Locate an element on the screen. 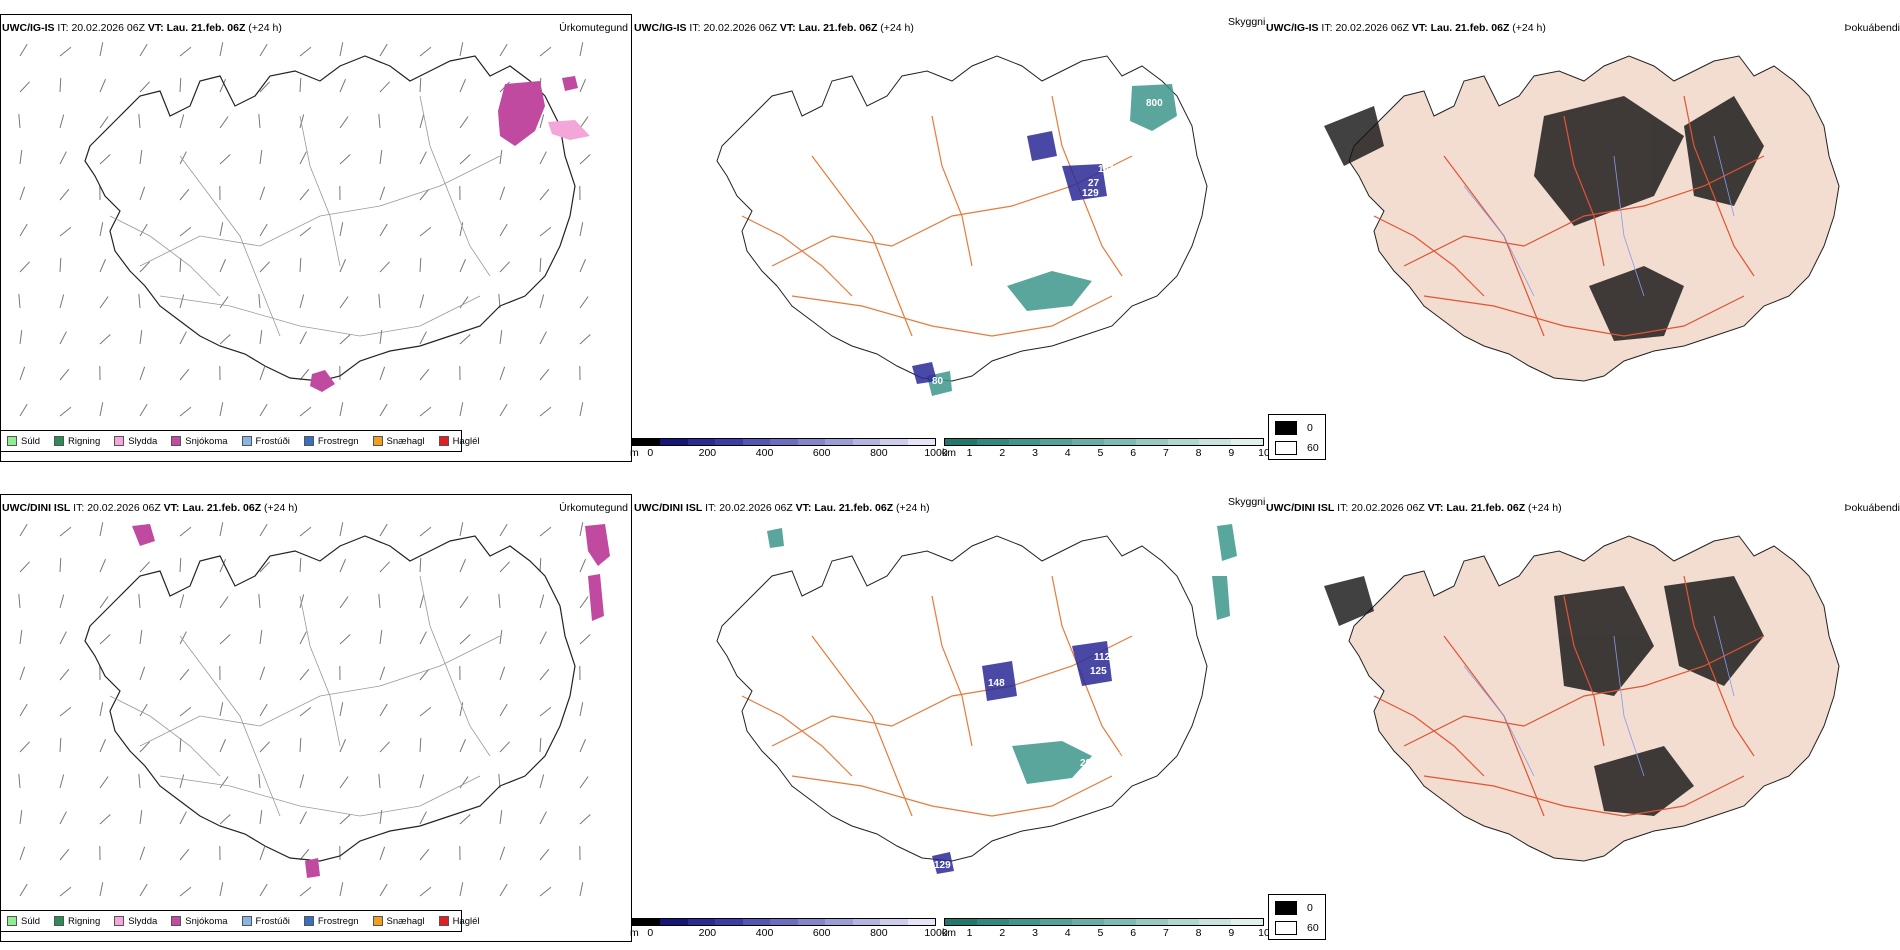 This screenshot has height=950, width=1900. visibility-scale-colors is located at coordinates (1104, 922).